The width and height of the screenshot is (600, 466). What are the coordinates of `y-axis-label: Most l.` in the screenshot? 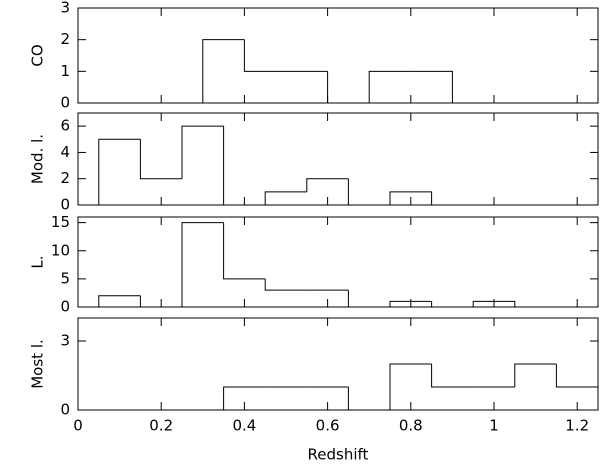 It's located at (38, 364).